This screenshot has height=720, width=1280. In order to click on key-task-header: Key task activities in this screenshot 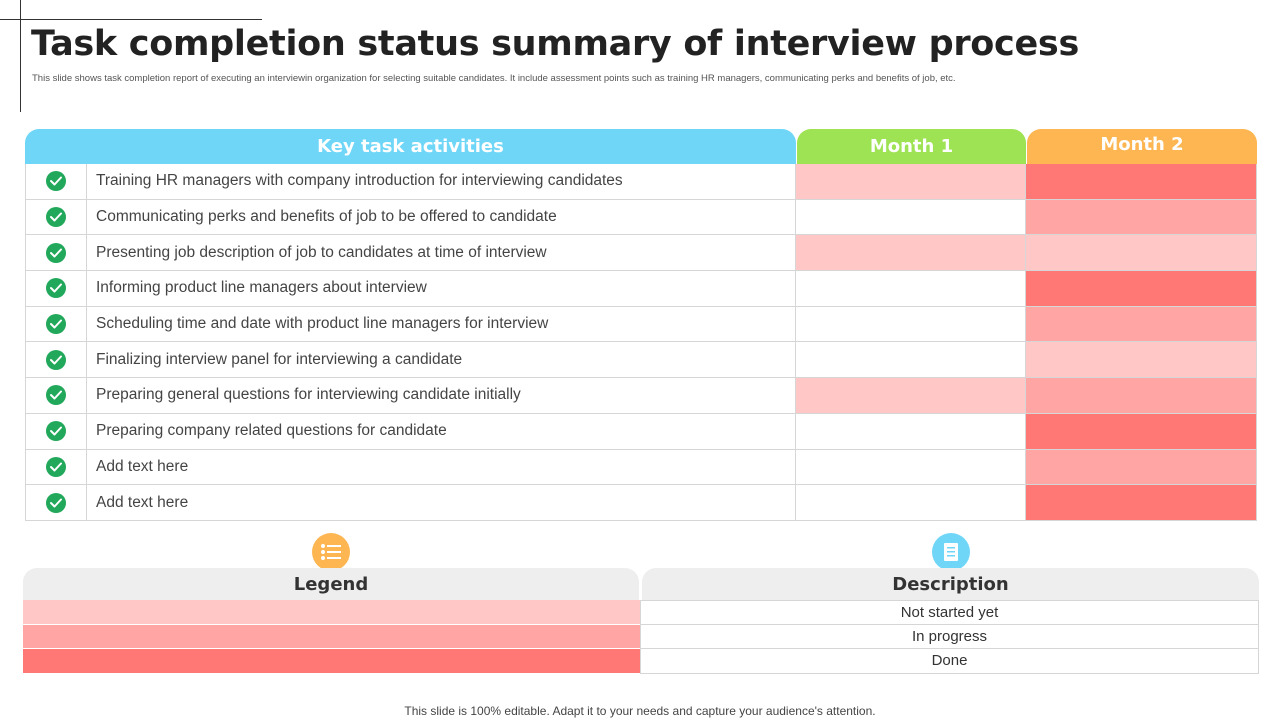, I will do `click(410, 146)`.